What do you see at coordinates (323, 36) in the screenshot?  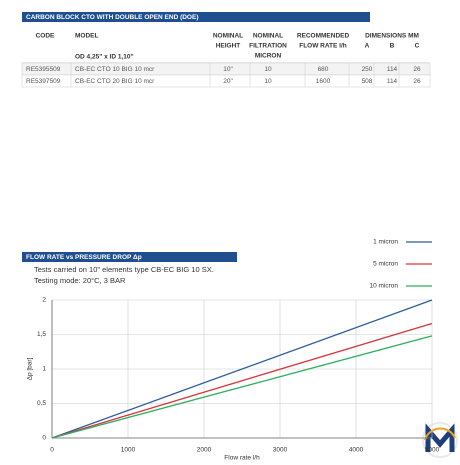 I see `column-header: RECOMMENDED` at bounding box center [323, 36].